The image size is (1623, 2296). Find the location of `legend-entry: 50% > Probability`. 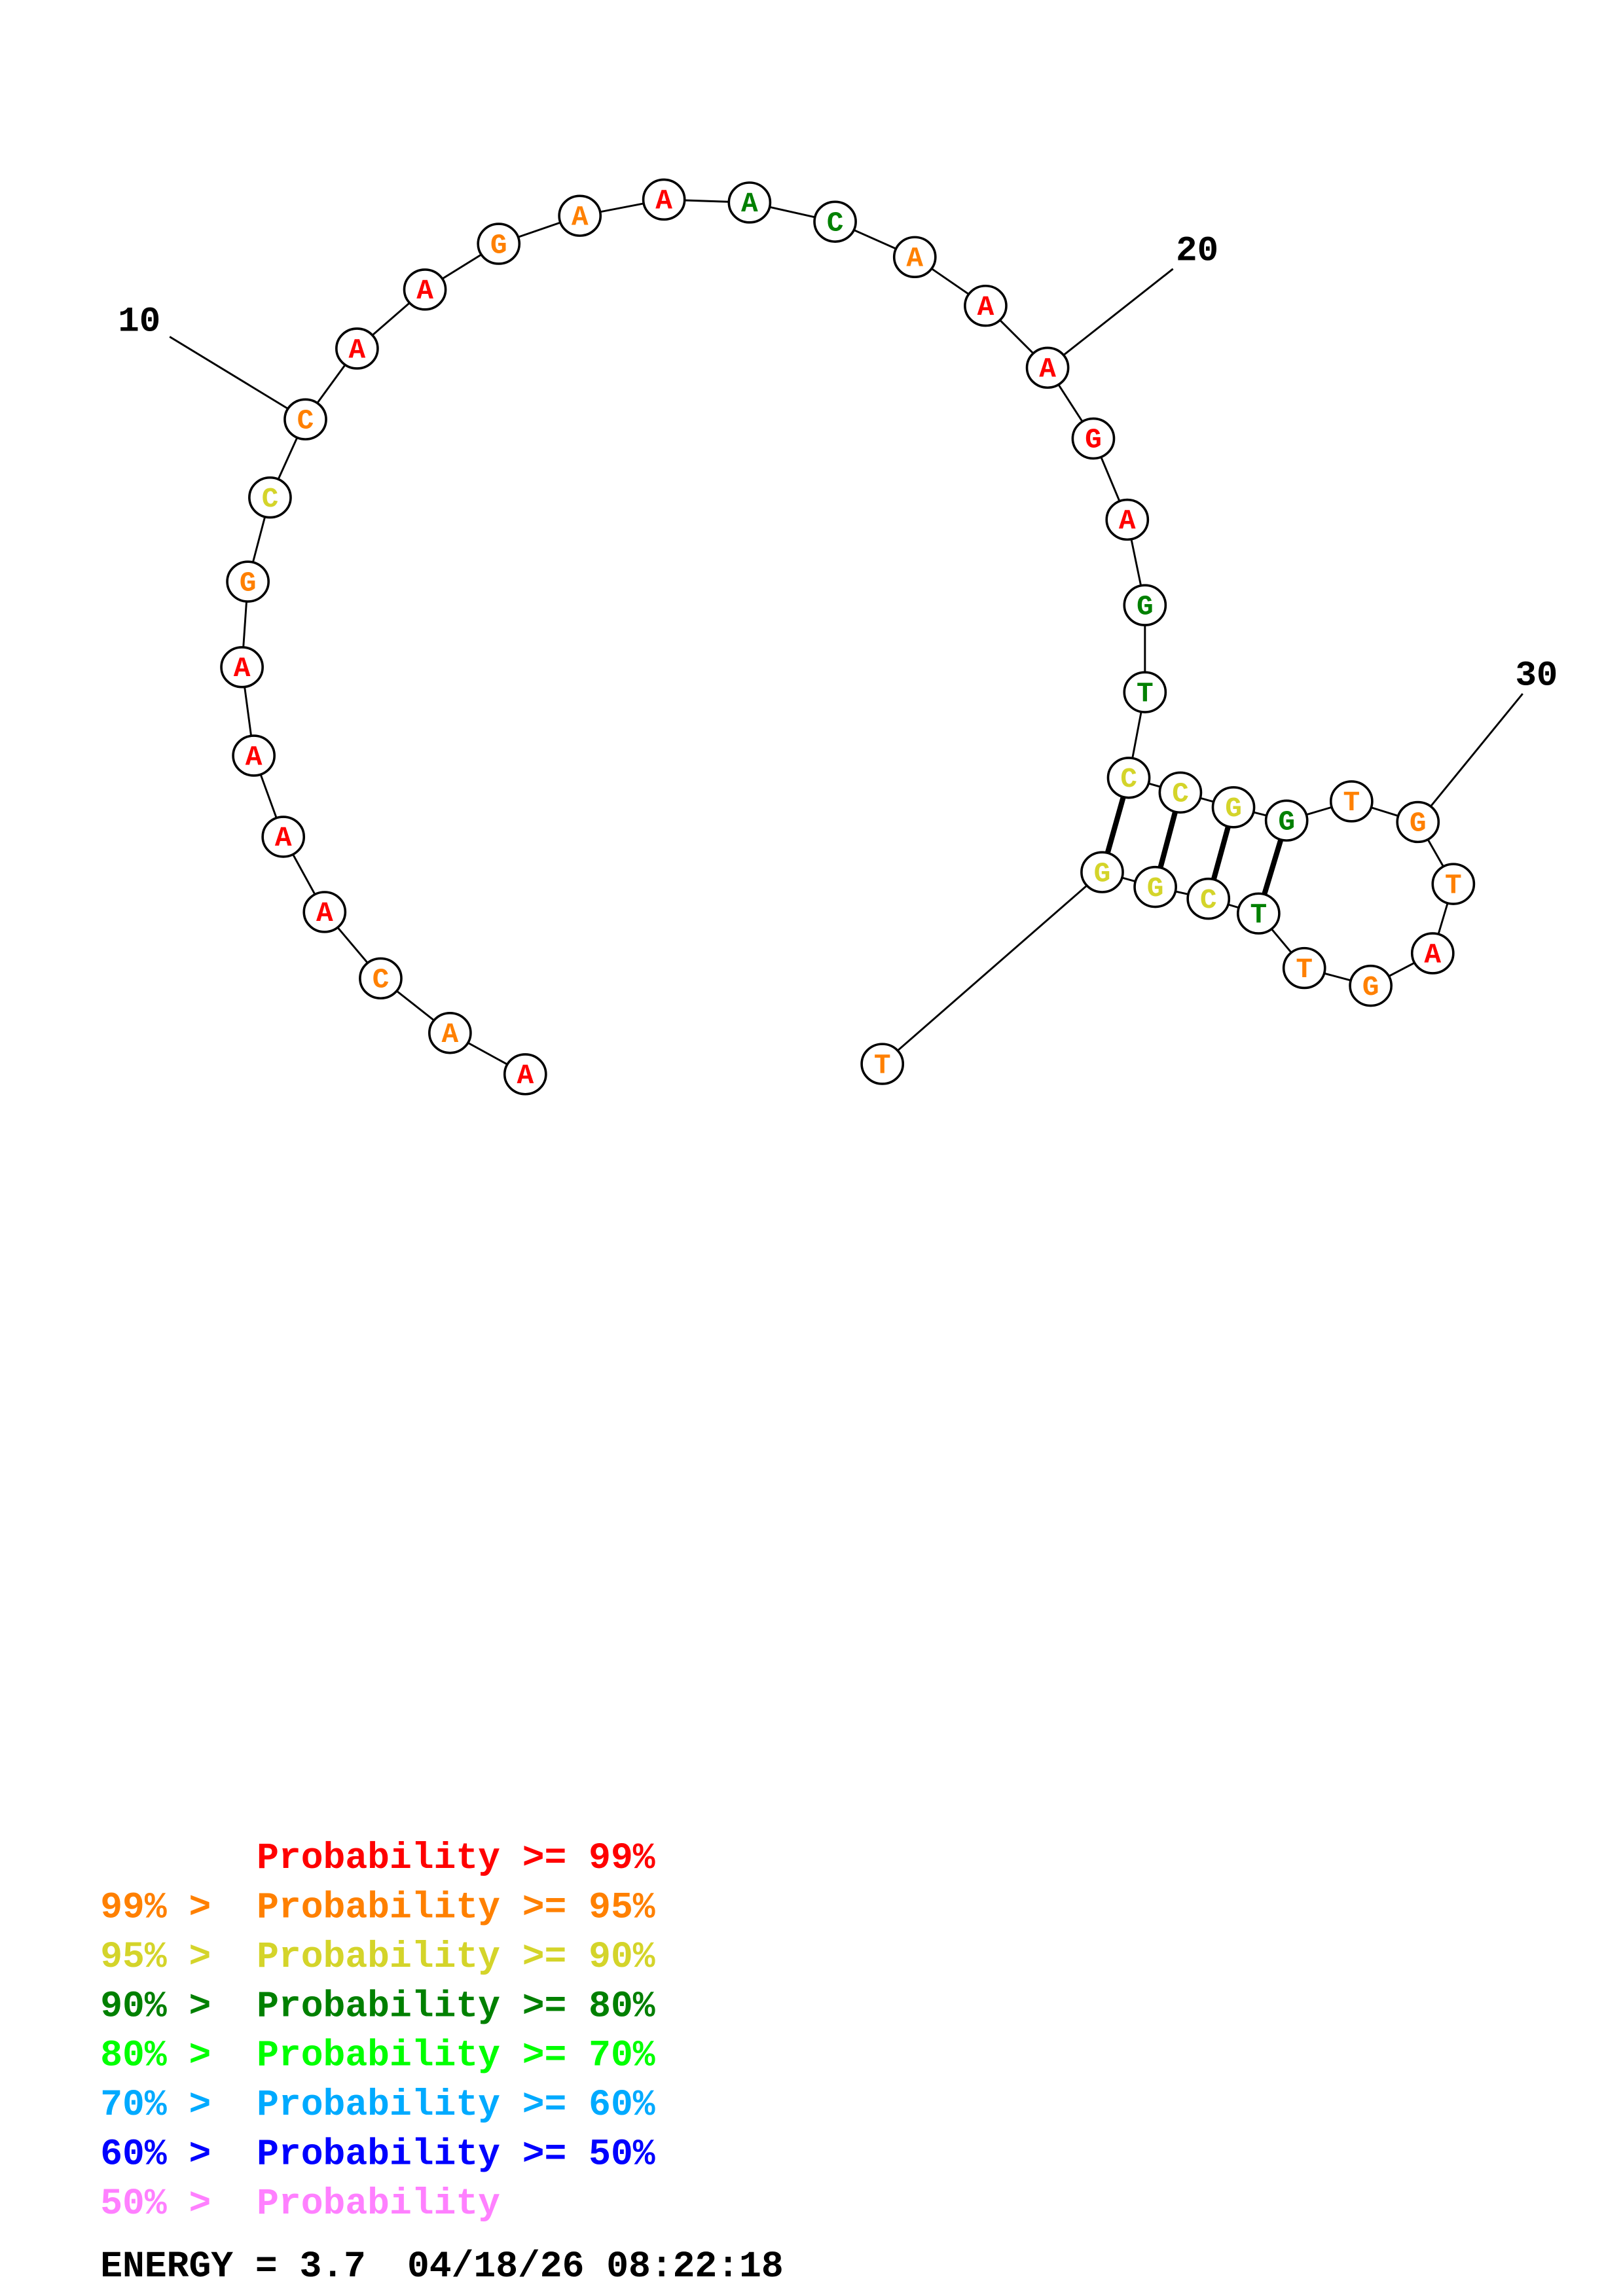

legend-entry: 50% > Probability is located at coordinates (300, 2204).